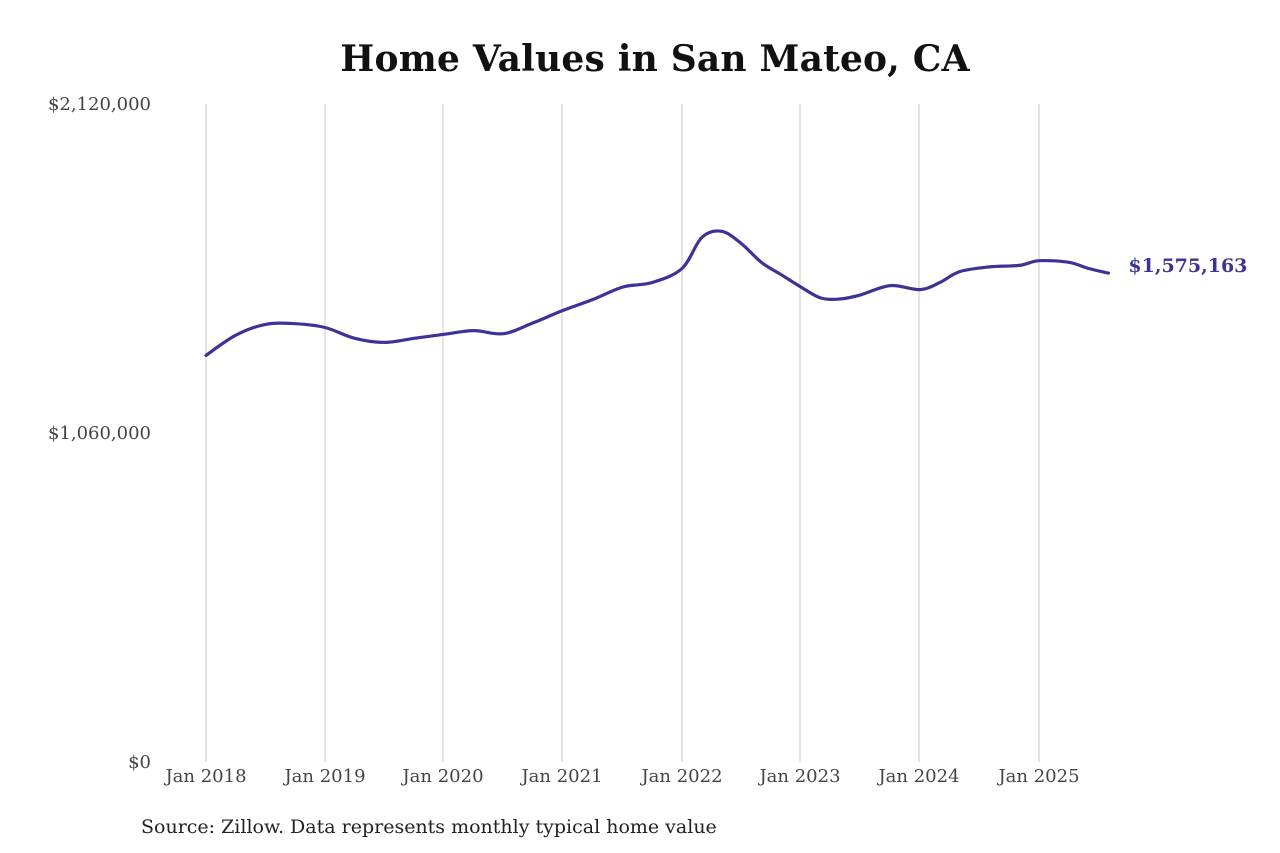 The width and height of the screenshot is (1280, 853). What do you see at coordinates (441, 776) in the screenshot?
I see `x-tick-label: Jan 2020` at bounding box center [441, 776].